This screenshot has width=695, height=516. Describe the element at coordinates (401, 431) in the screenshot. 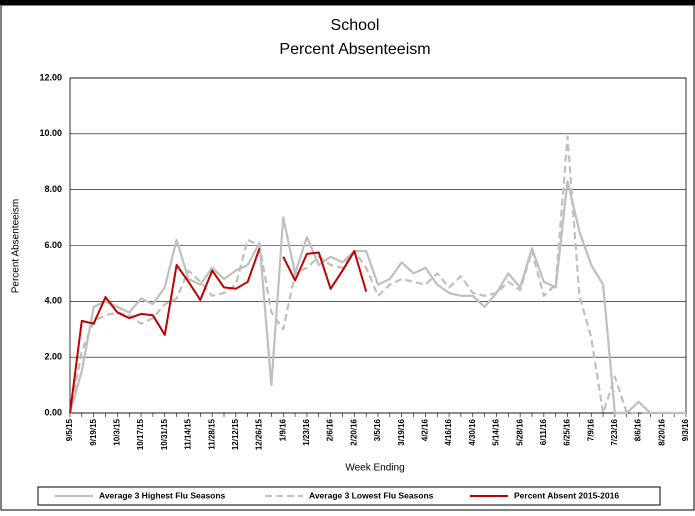

I see `x-tick-label: 3/19/16` at that location.